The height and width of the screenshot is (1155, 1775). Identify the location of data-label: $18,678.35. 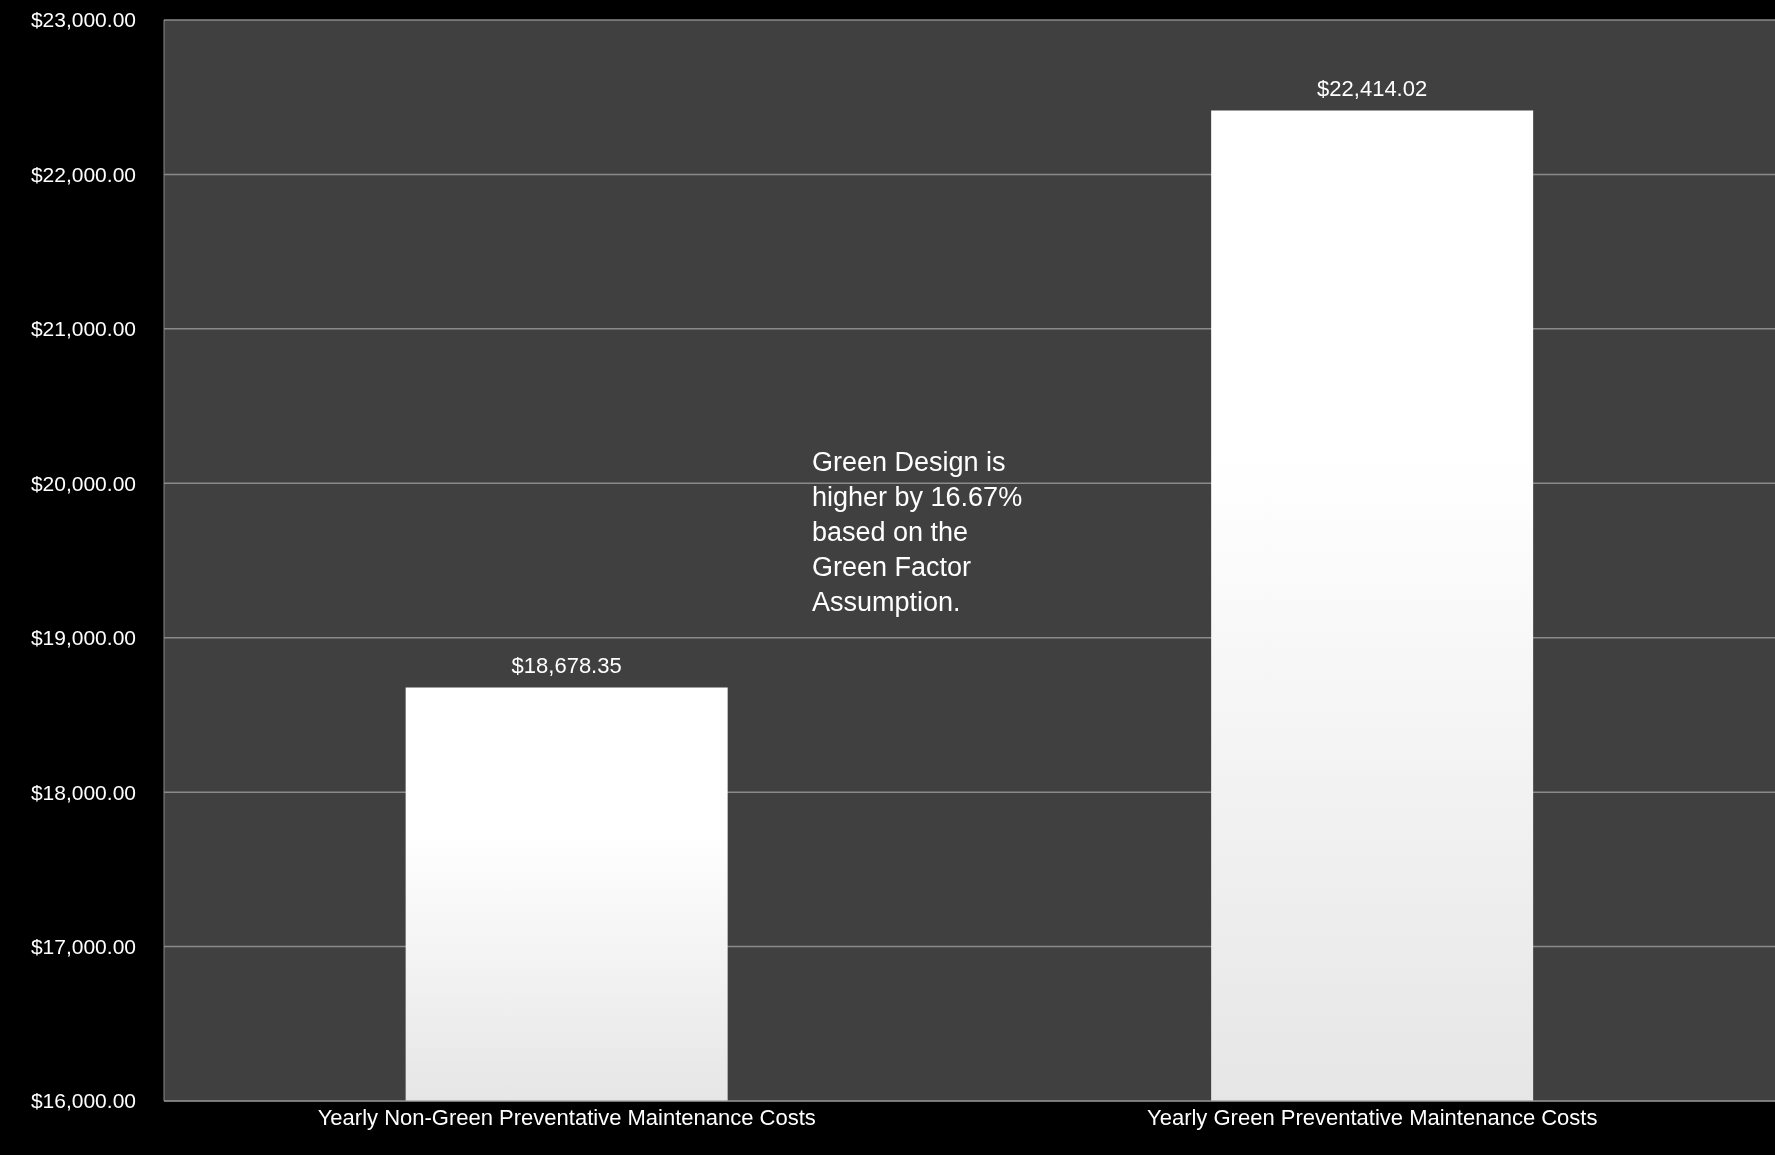
(566, 666).